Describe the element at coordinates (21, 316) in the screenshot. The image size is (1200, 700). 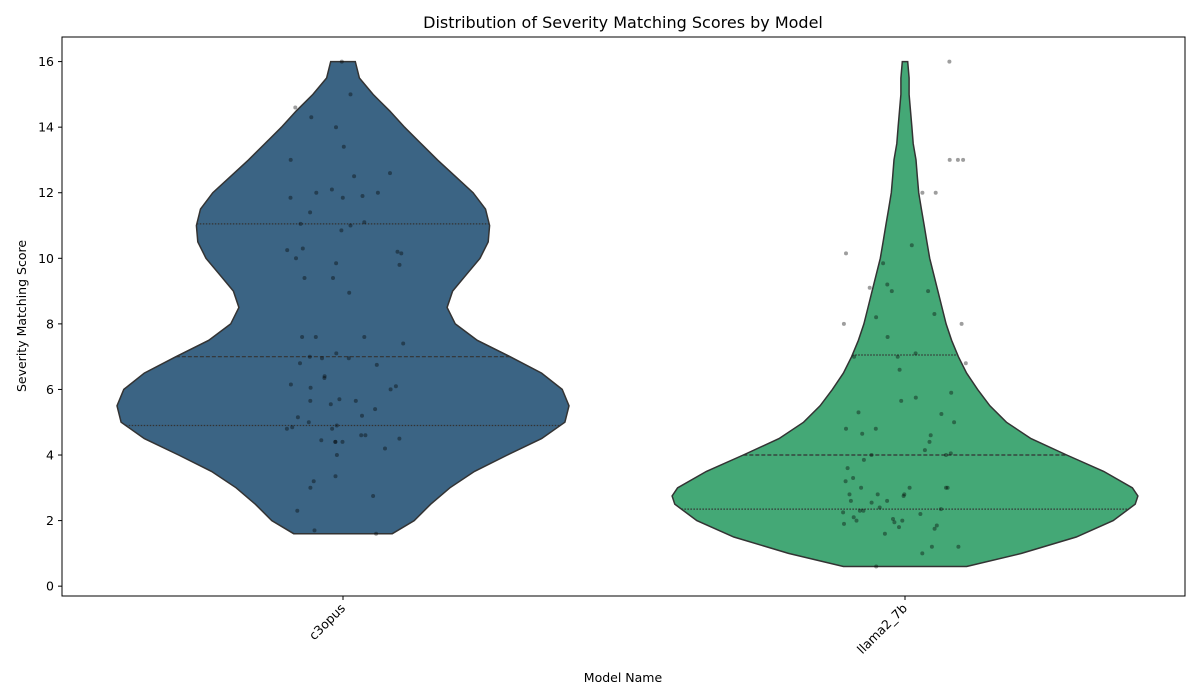
I see `y-axis-label: Severity Matching Score` at that location.